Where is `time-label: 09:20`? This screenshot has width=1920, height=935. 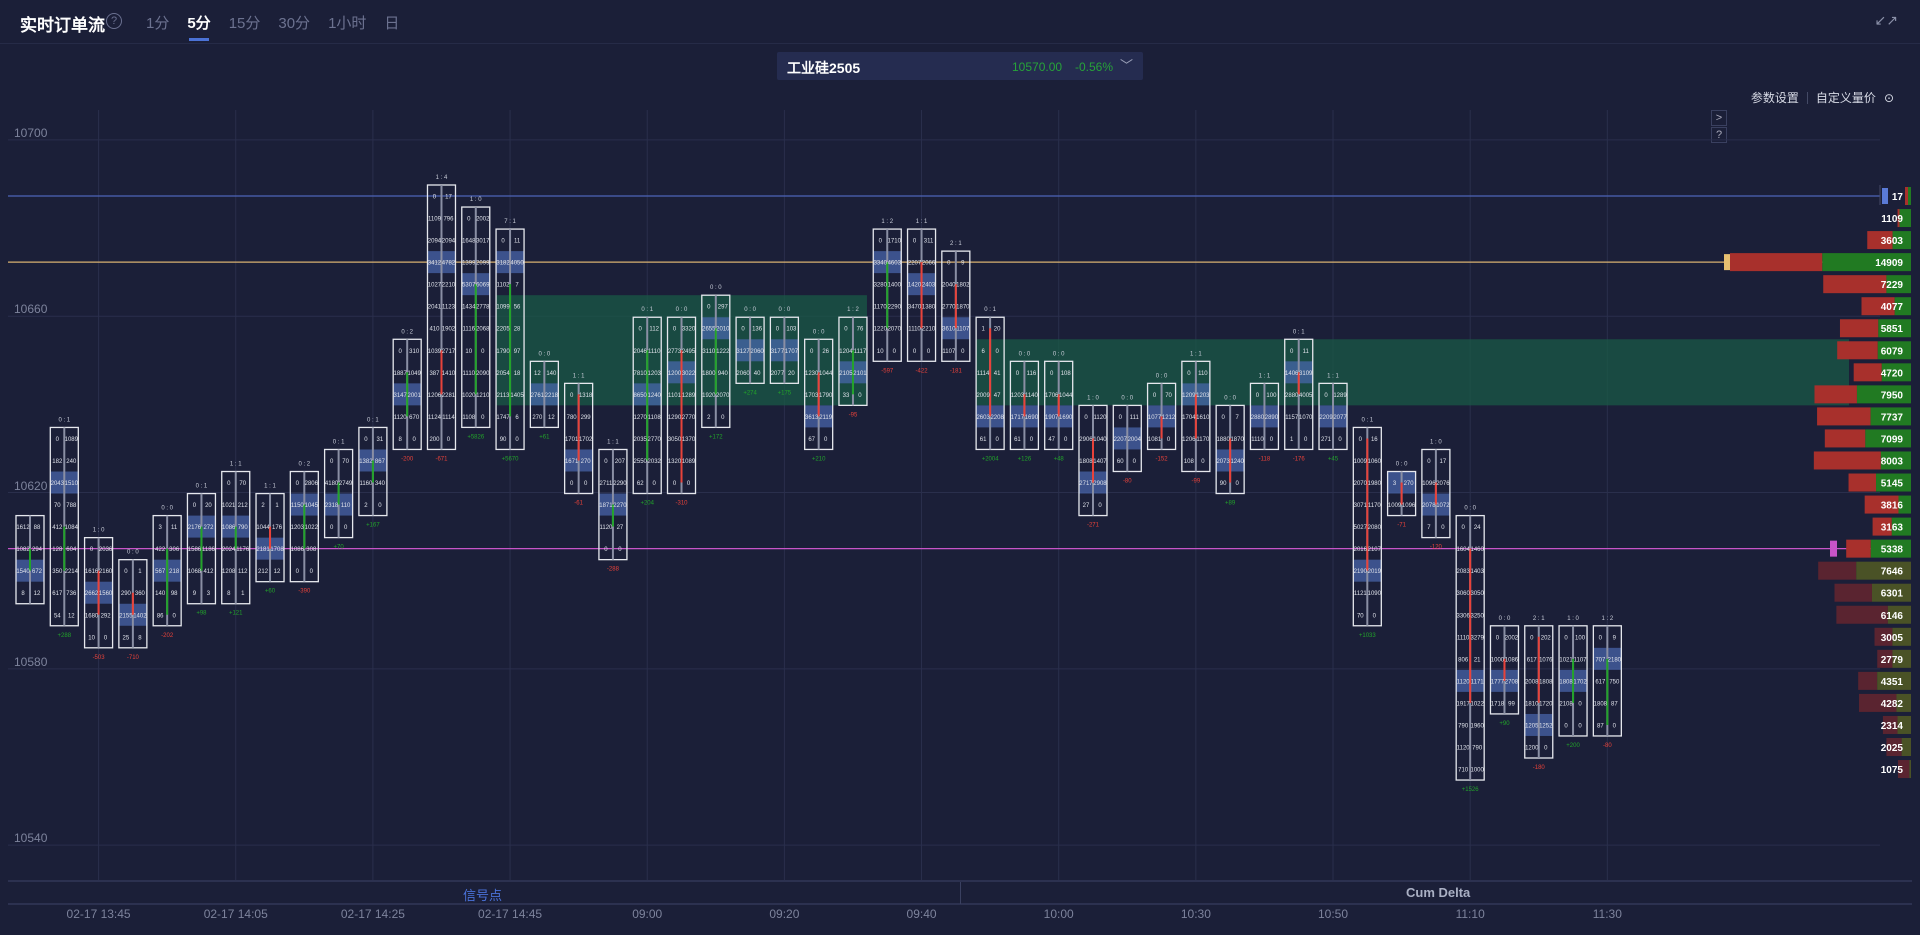 time-label: 09:20 is located at coordinates (784, 914).